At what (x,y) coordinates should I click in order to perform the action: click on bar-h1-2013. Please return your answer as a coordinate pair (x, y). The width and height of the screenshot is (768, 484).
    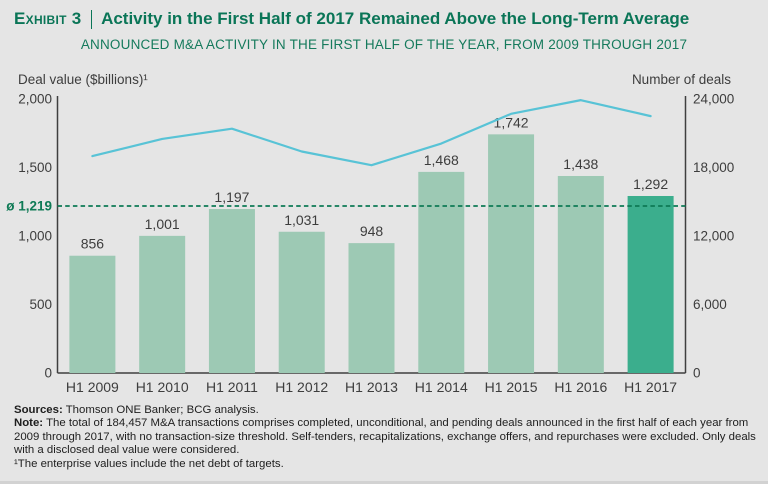
    Looking at the image, I should click on (371, 308).